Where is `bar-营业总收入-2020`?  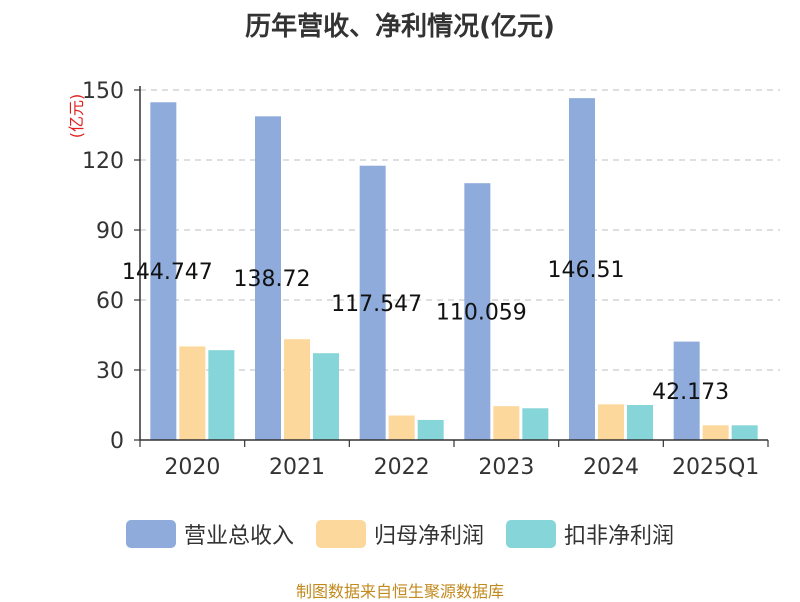
bar-营业总收入-2020 is located at coordinates (163, 271).